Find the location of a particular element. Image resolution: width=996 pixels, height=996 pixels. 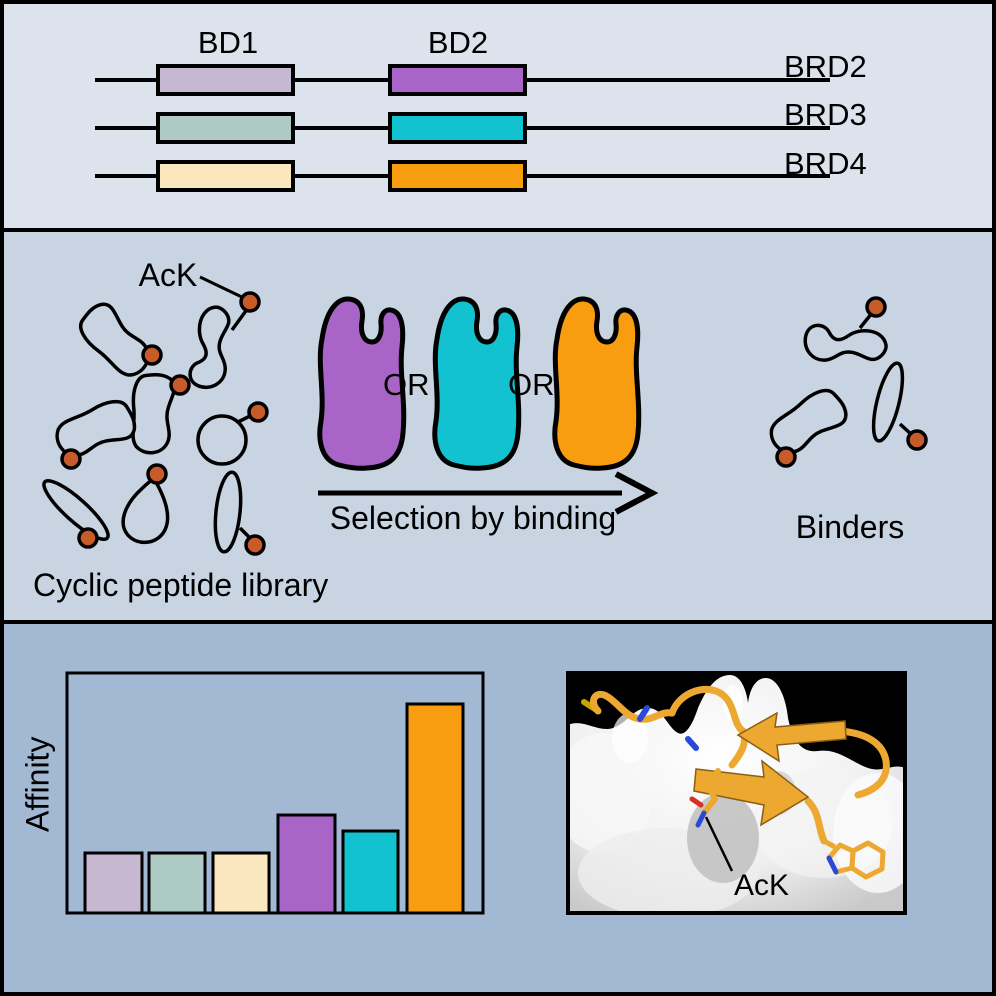

binders-label: Binders is located at coordinates (850, 527).